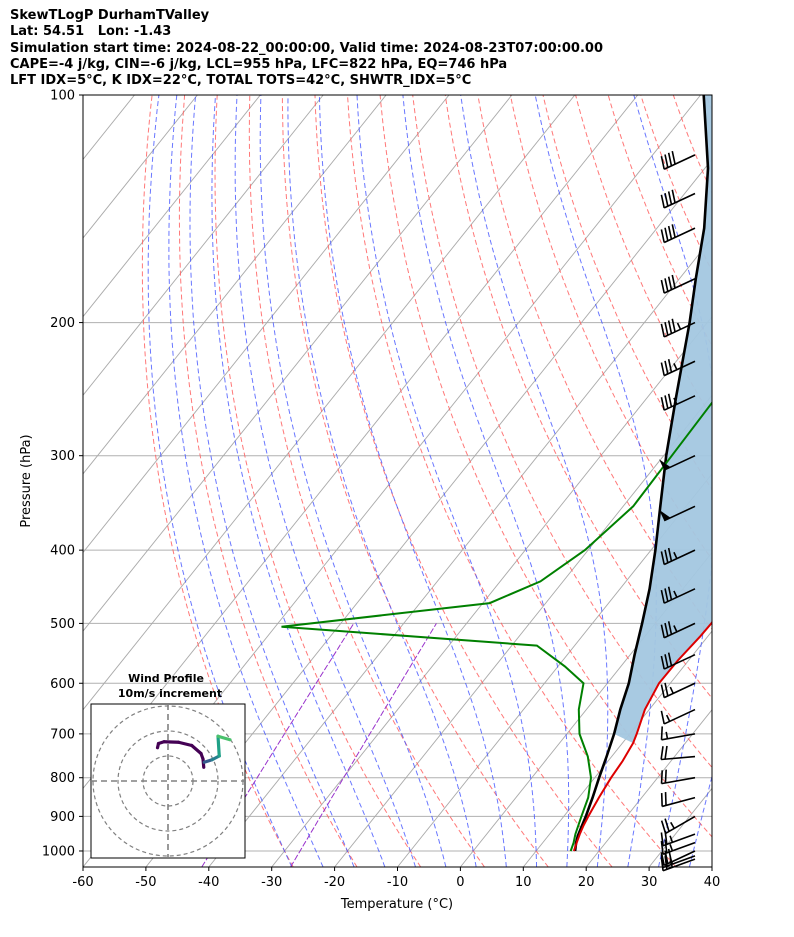 Image resolution: width=794 pixels, height=937 pixels. I want to click on y-tick-label: 400, so click(62, 551).